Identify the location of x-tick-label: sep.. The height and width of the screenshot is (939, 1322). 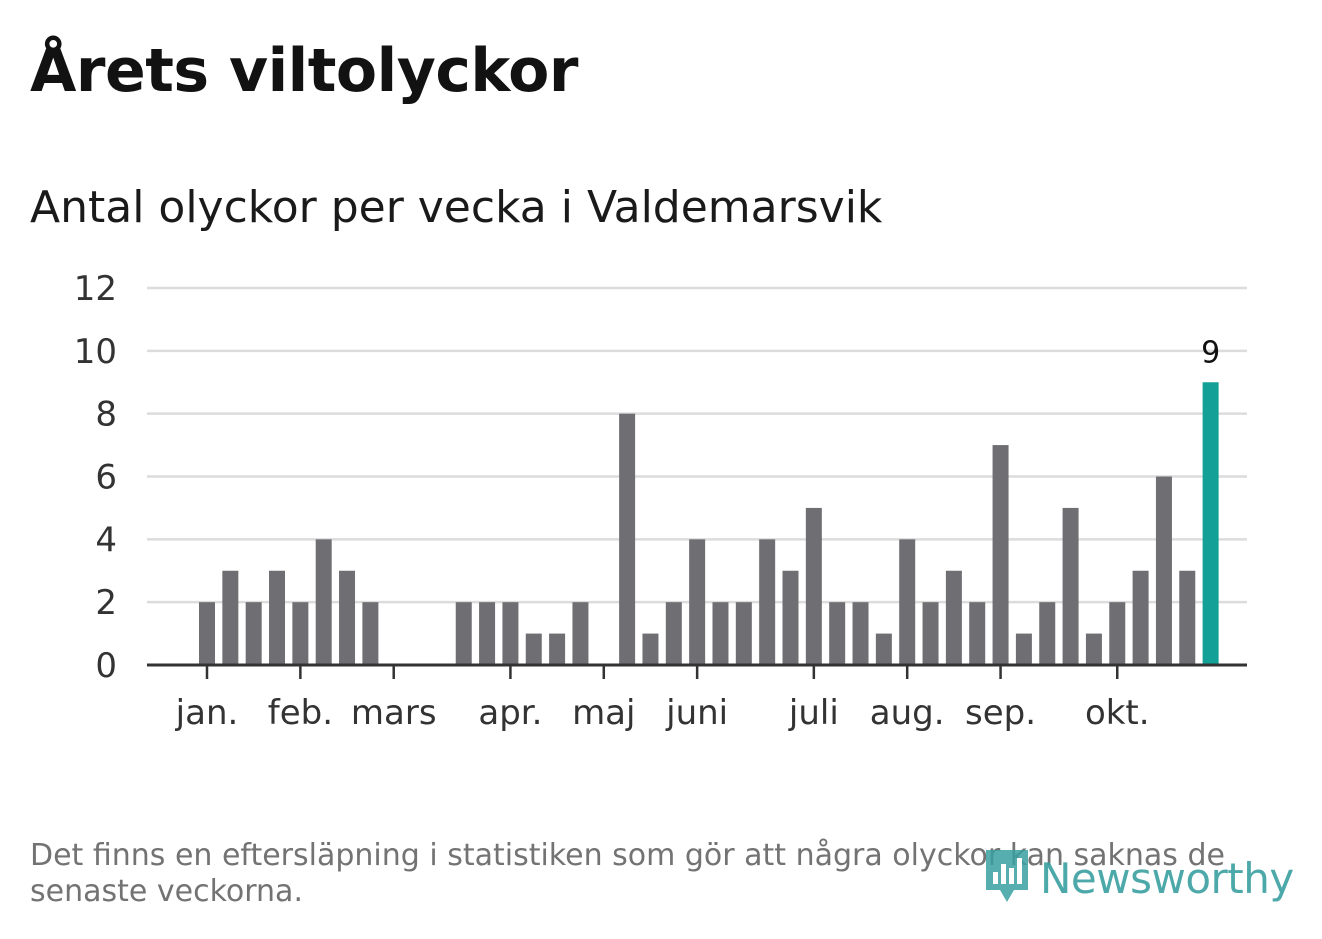
(1000, 713).